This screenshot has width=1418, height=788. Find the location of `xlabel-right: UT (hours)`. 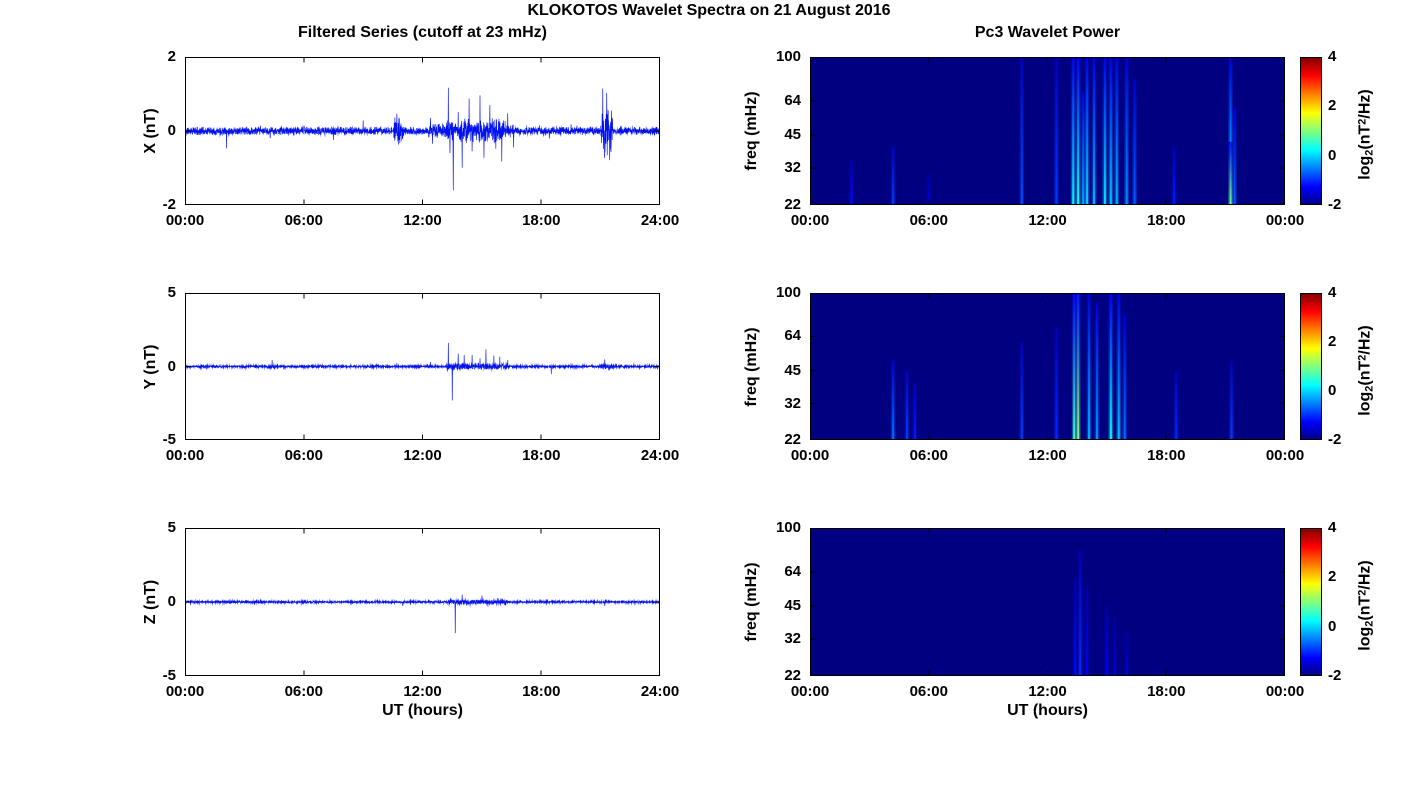

xlabel-right: UT (hours) is located at coordinates (1047, 710).